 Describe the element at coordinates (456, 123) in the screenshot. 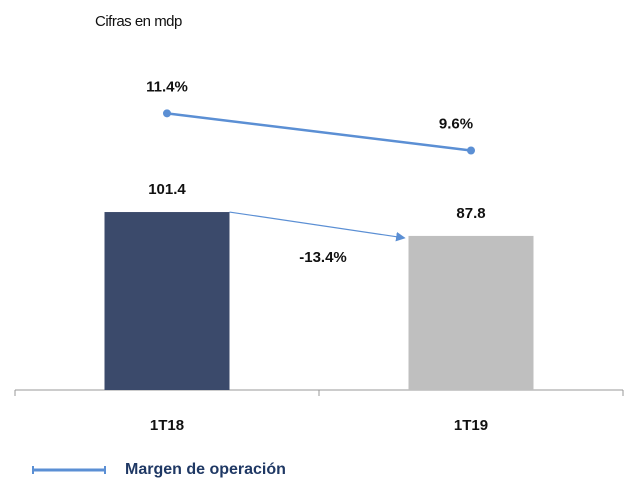

I see `line-value-label: 9.6%` at that location.